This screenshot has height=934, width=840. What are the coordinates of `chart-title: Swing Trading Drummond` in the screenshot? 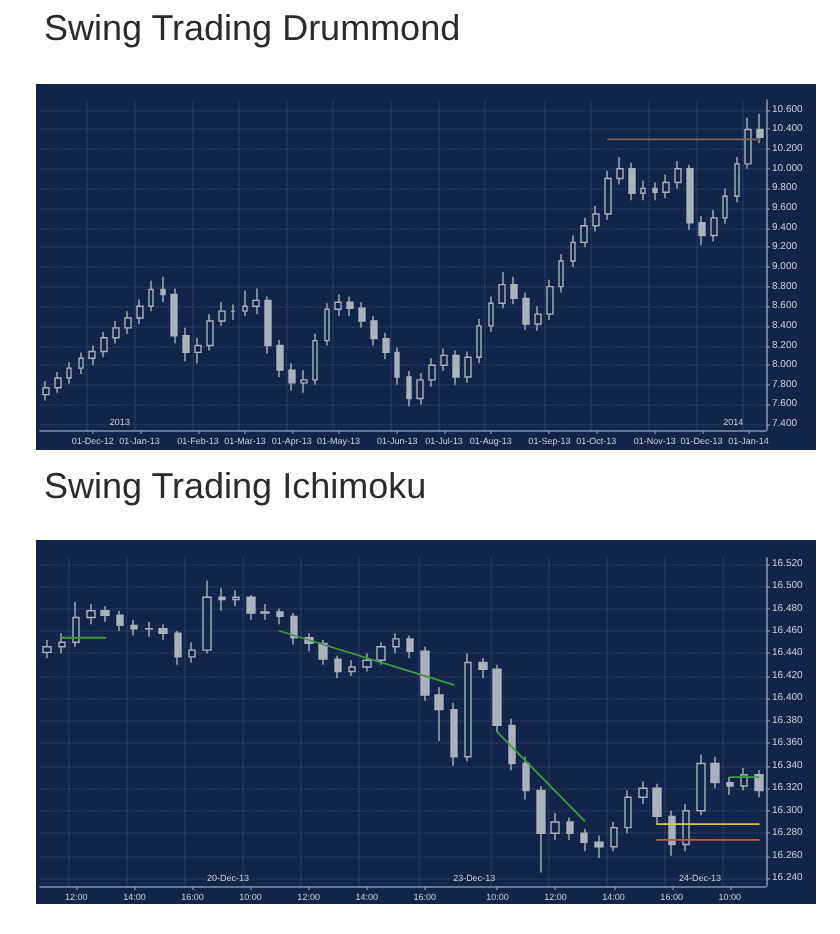 It's located at (252, 28).